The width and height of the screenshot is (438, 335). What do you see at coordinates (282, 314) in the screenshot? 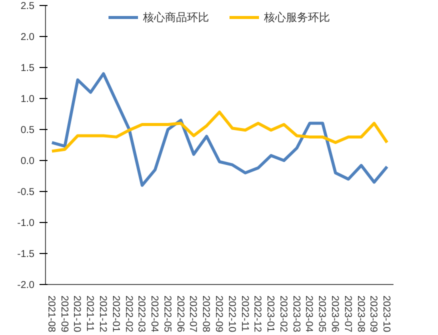
I see `x-tick-label: 2023-02` at bounding box center [282, 314].